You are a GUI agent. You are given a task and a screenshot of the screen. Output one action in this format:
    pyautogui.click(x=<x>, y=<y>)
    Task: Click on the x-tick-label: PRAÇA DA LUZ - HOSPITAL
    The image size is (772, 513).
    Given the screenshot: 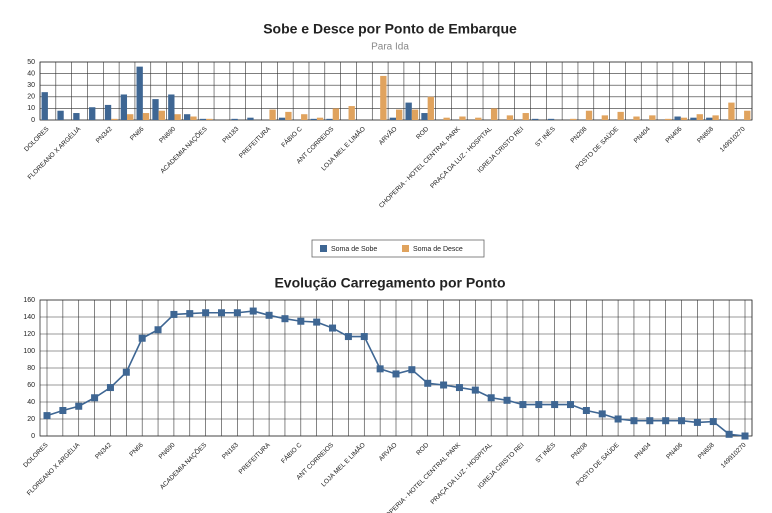 What is the action you would take?
    pyautogui.click(x=461, y=473)
    